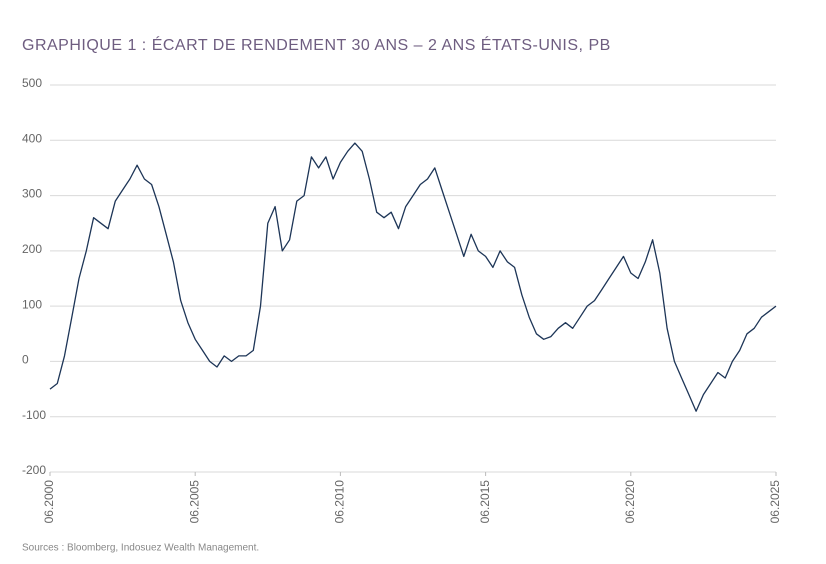 Image resolution: width=826 pixels, height=564 pixels. I want to click on y-tick-label: 300, so click(32, 194).